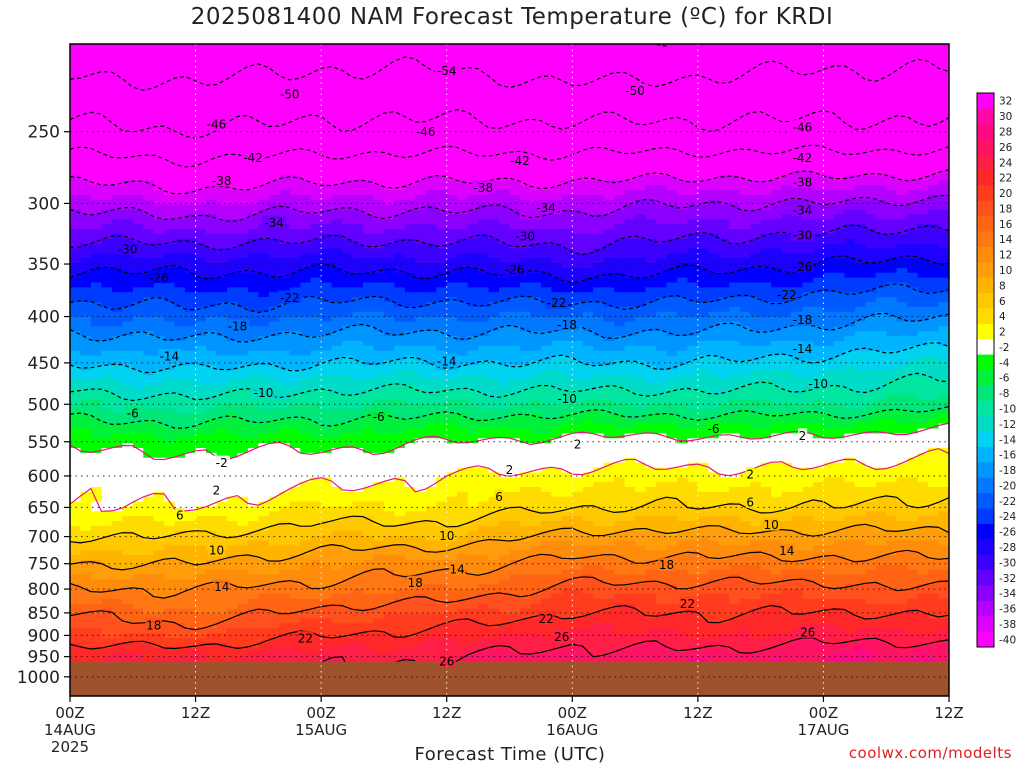 The height and width of the screenshot is (768, 1024). What do you see at coordinates (1002, 317) in the screenshot?
I see `colorbar-label: 4` at bounding box center [1002, 317].